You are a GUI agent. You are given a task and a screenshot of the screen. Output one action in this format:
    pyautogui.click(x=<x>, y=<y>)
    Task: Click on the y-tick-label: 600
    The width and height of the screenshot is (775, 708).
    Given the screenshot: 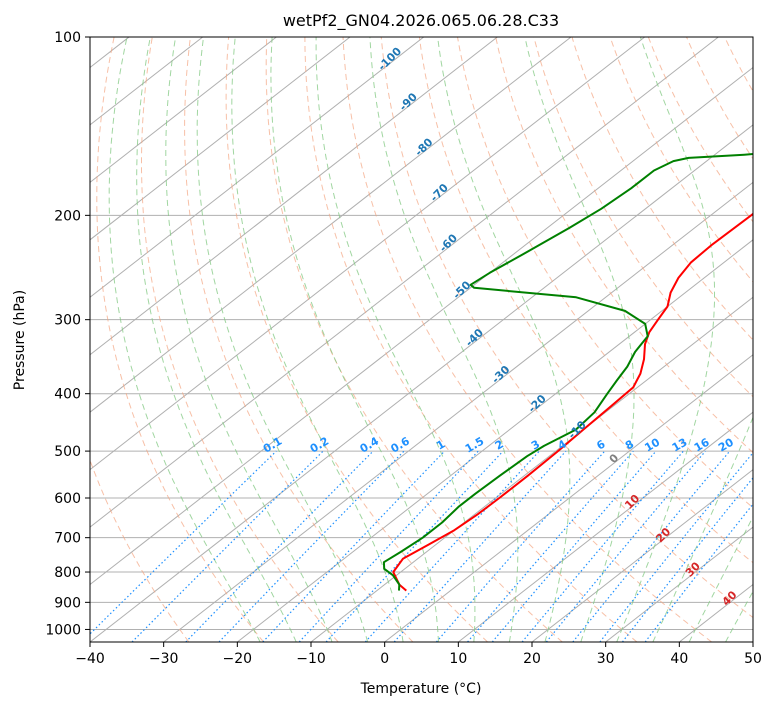 What is the action you would take?
    pyautogui.click(x=67, y=499)
    